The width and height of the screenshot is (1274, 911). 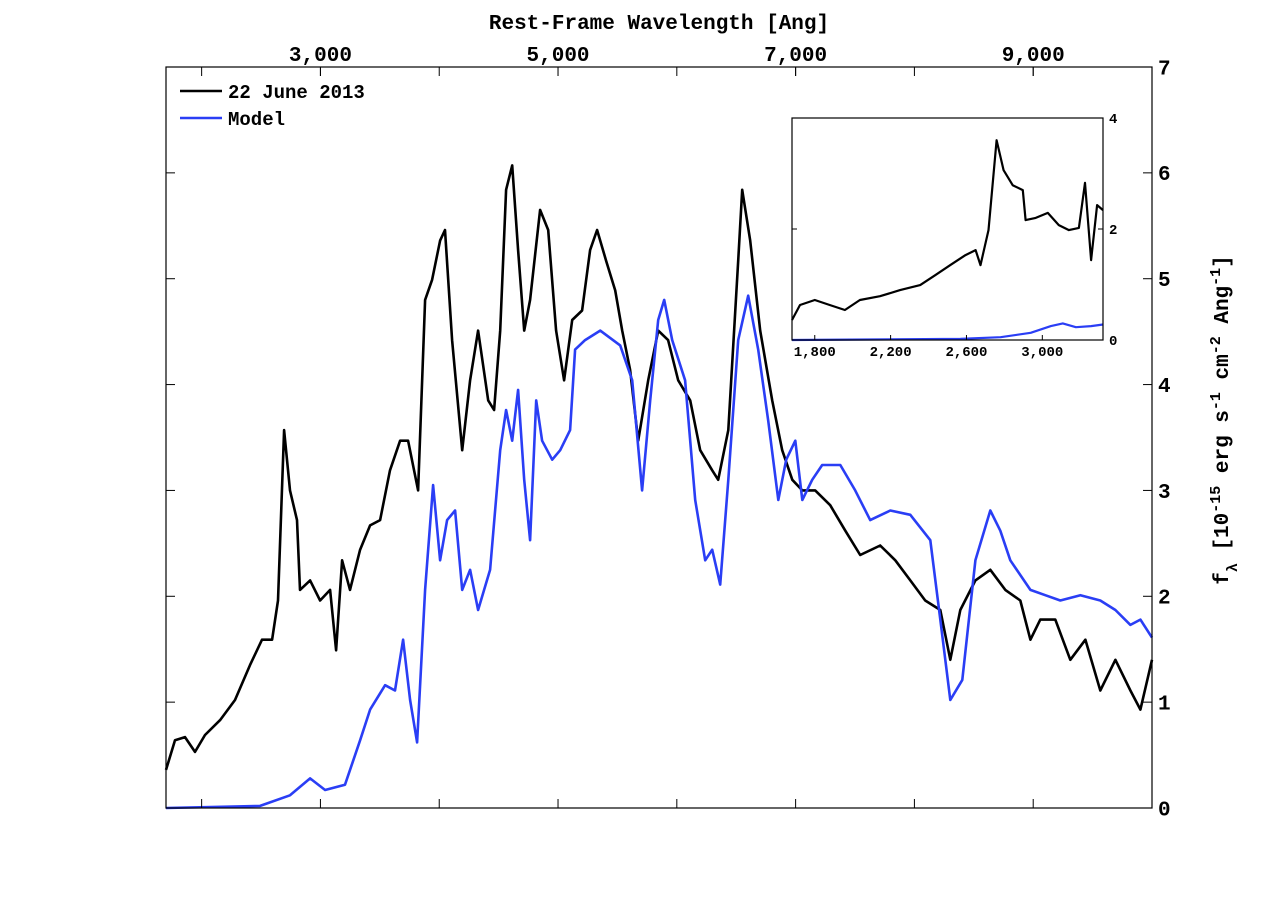 I want to click on y-axis-title-part: ], so click(x=1223, y=261).